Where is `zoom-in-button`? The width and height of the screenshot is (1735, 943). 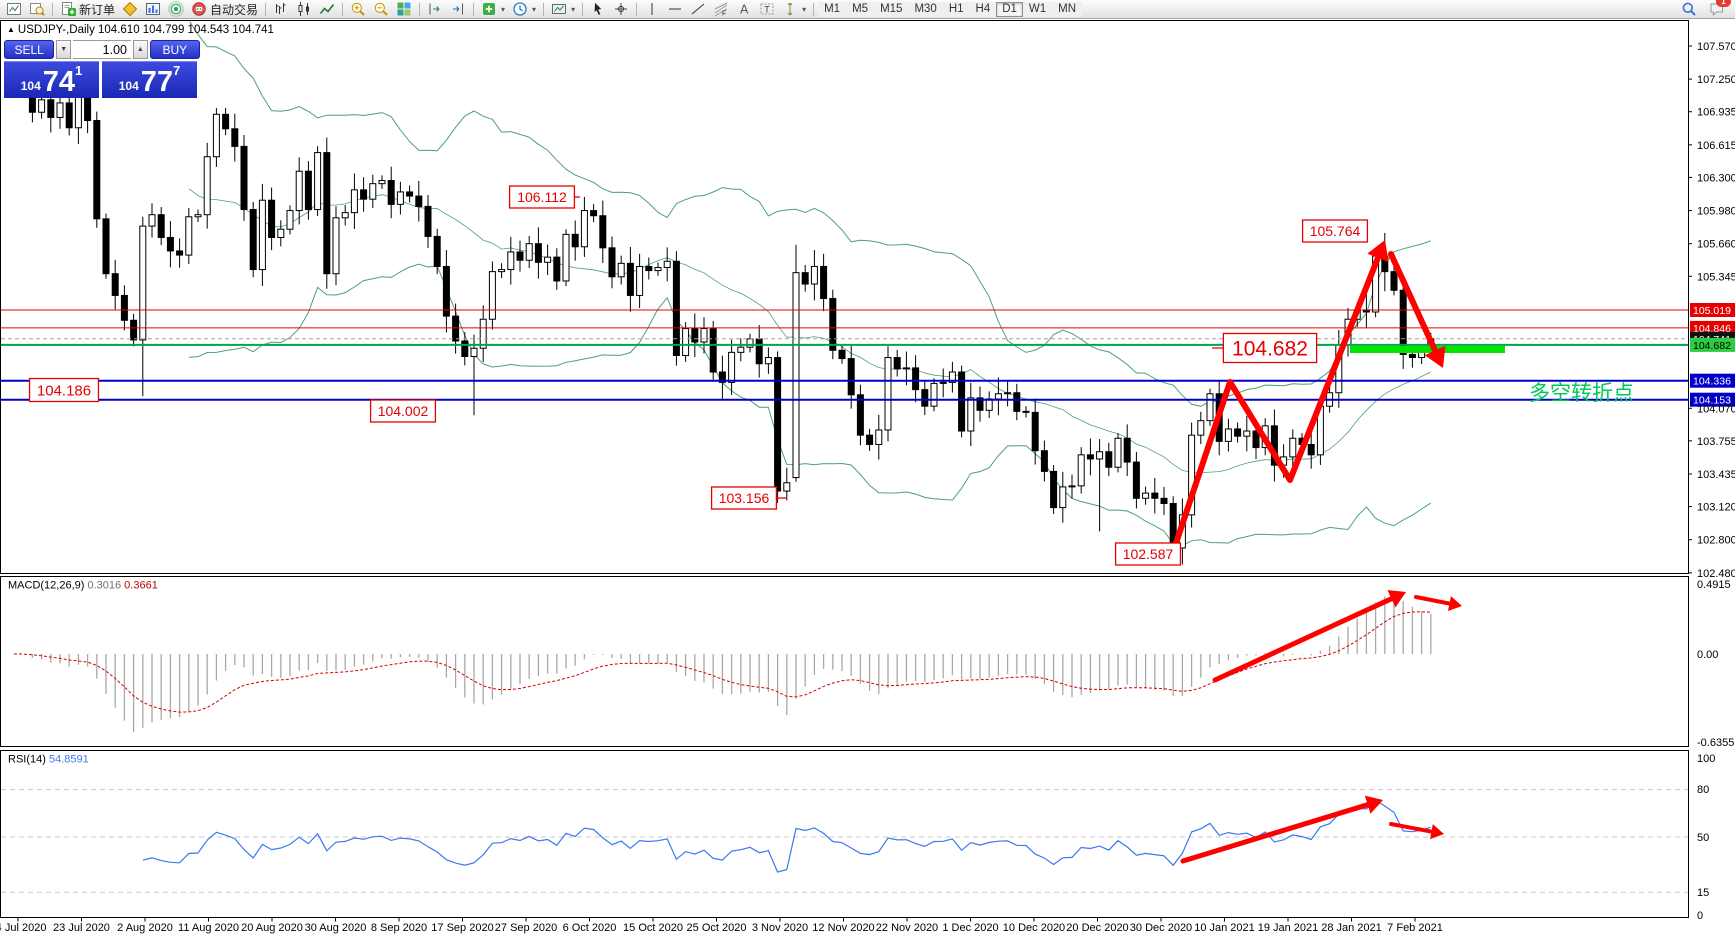 zoom-in-button is located at coordinates (358, 9).